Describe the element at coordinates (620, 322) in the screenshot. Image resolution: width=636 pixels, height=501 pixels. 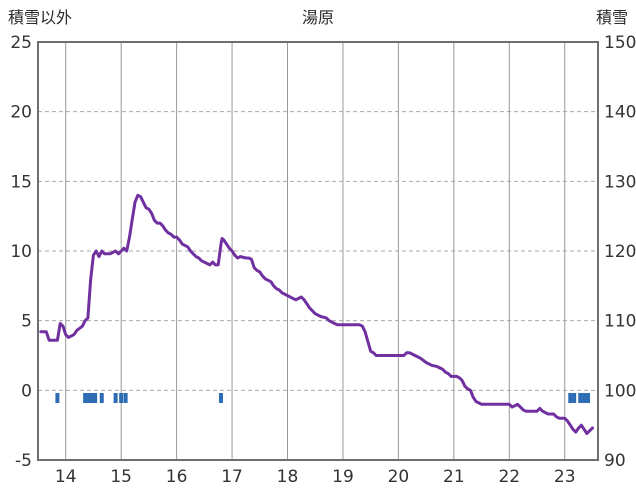
I see `right-axis-tick-label: 110` at that location.